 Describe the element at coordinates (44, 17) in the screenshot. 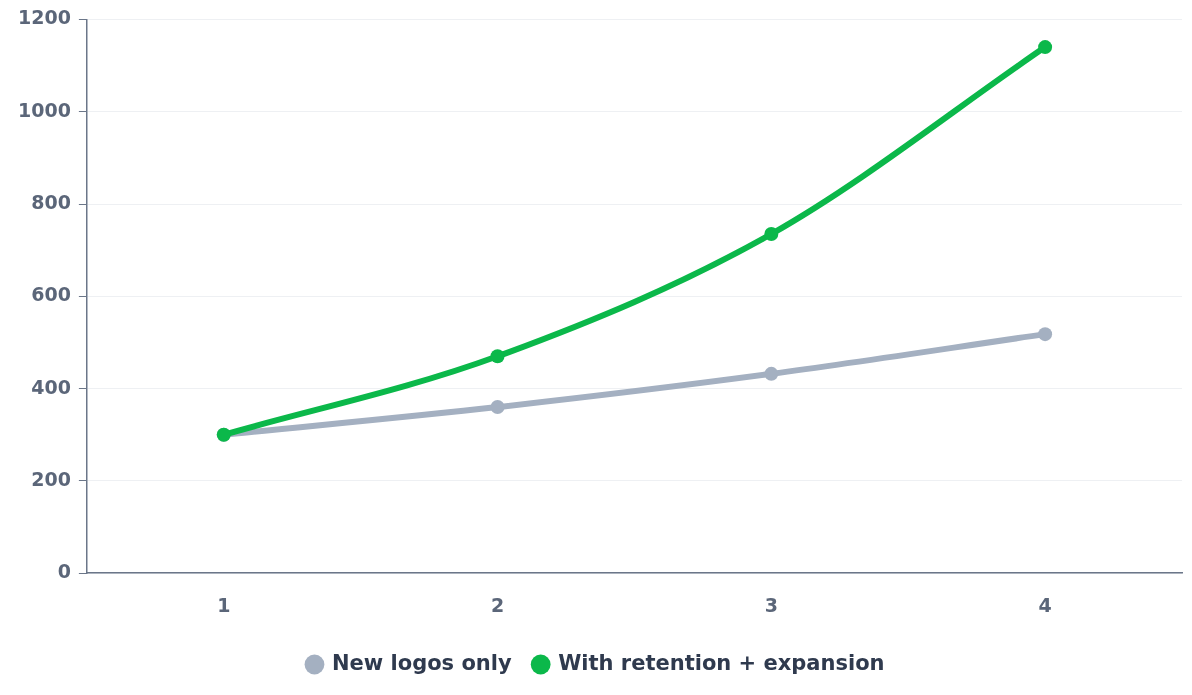

I see `y-tick-label: 1200` at that location.